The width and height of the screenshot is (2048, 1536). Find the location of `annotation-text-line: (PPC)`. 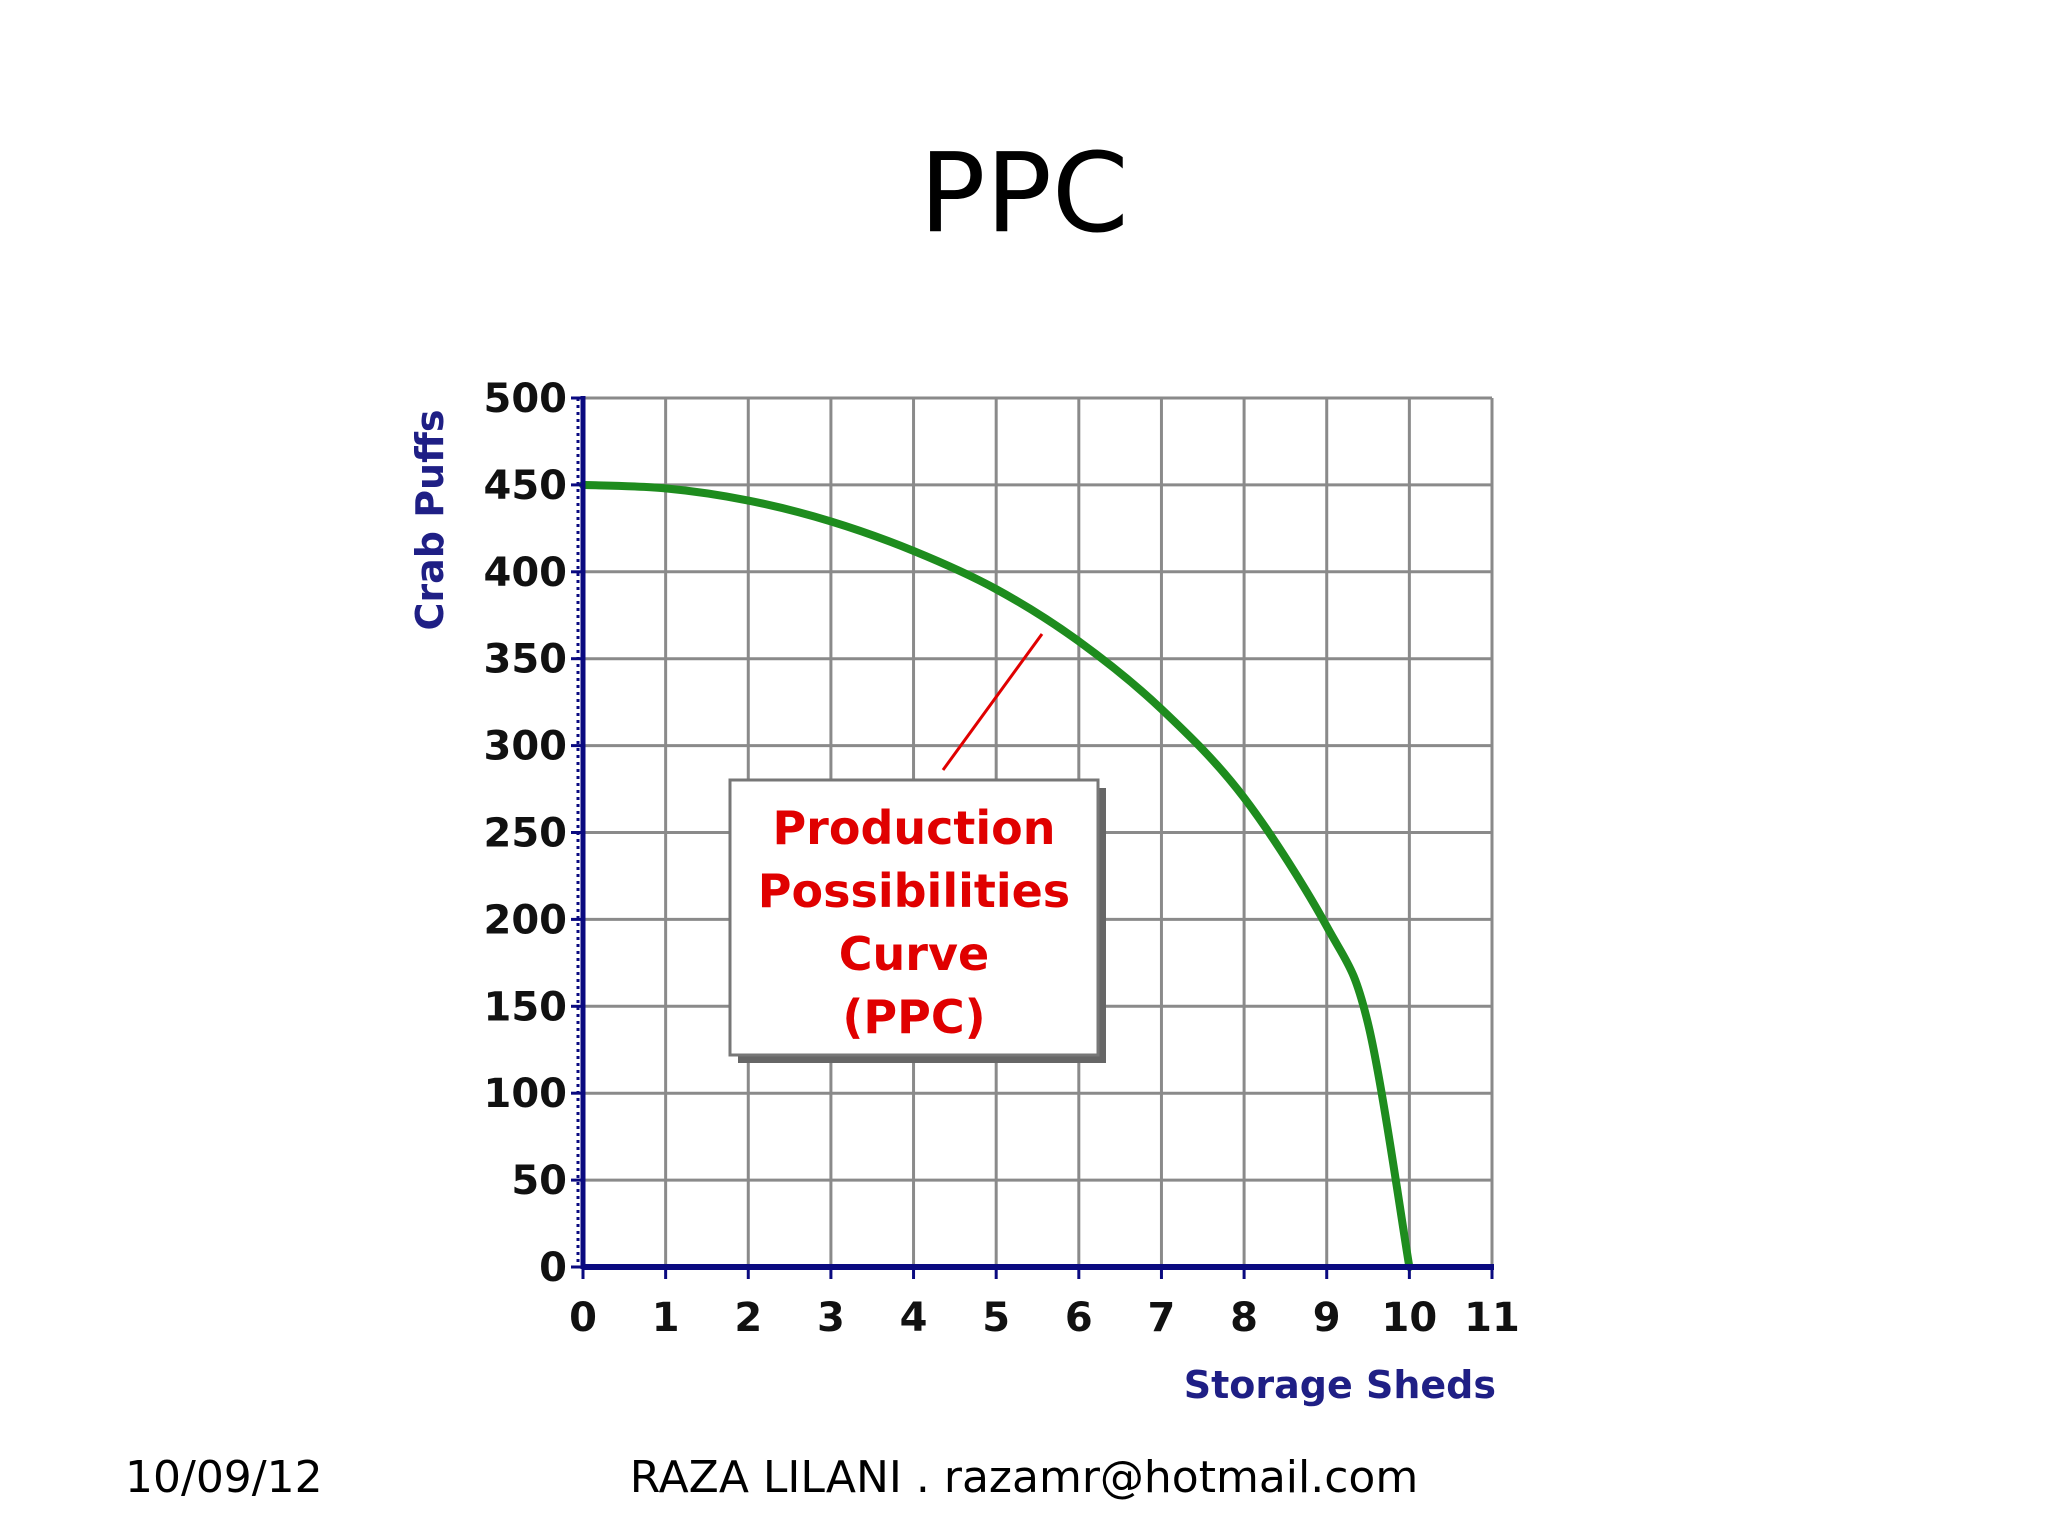

annotation-text-line: (PPC) is located at coordinates (913, 1017).